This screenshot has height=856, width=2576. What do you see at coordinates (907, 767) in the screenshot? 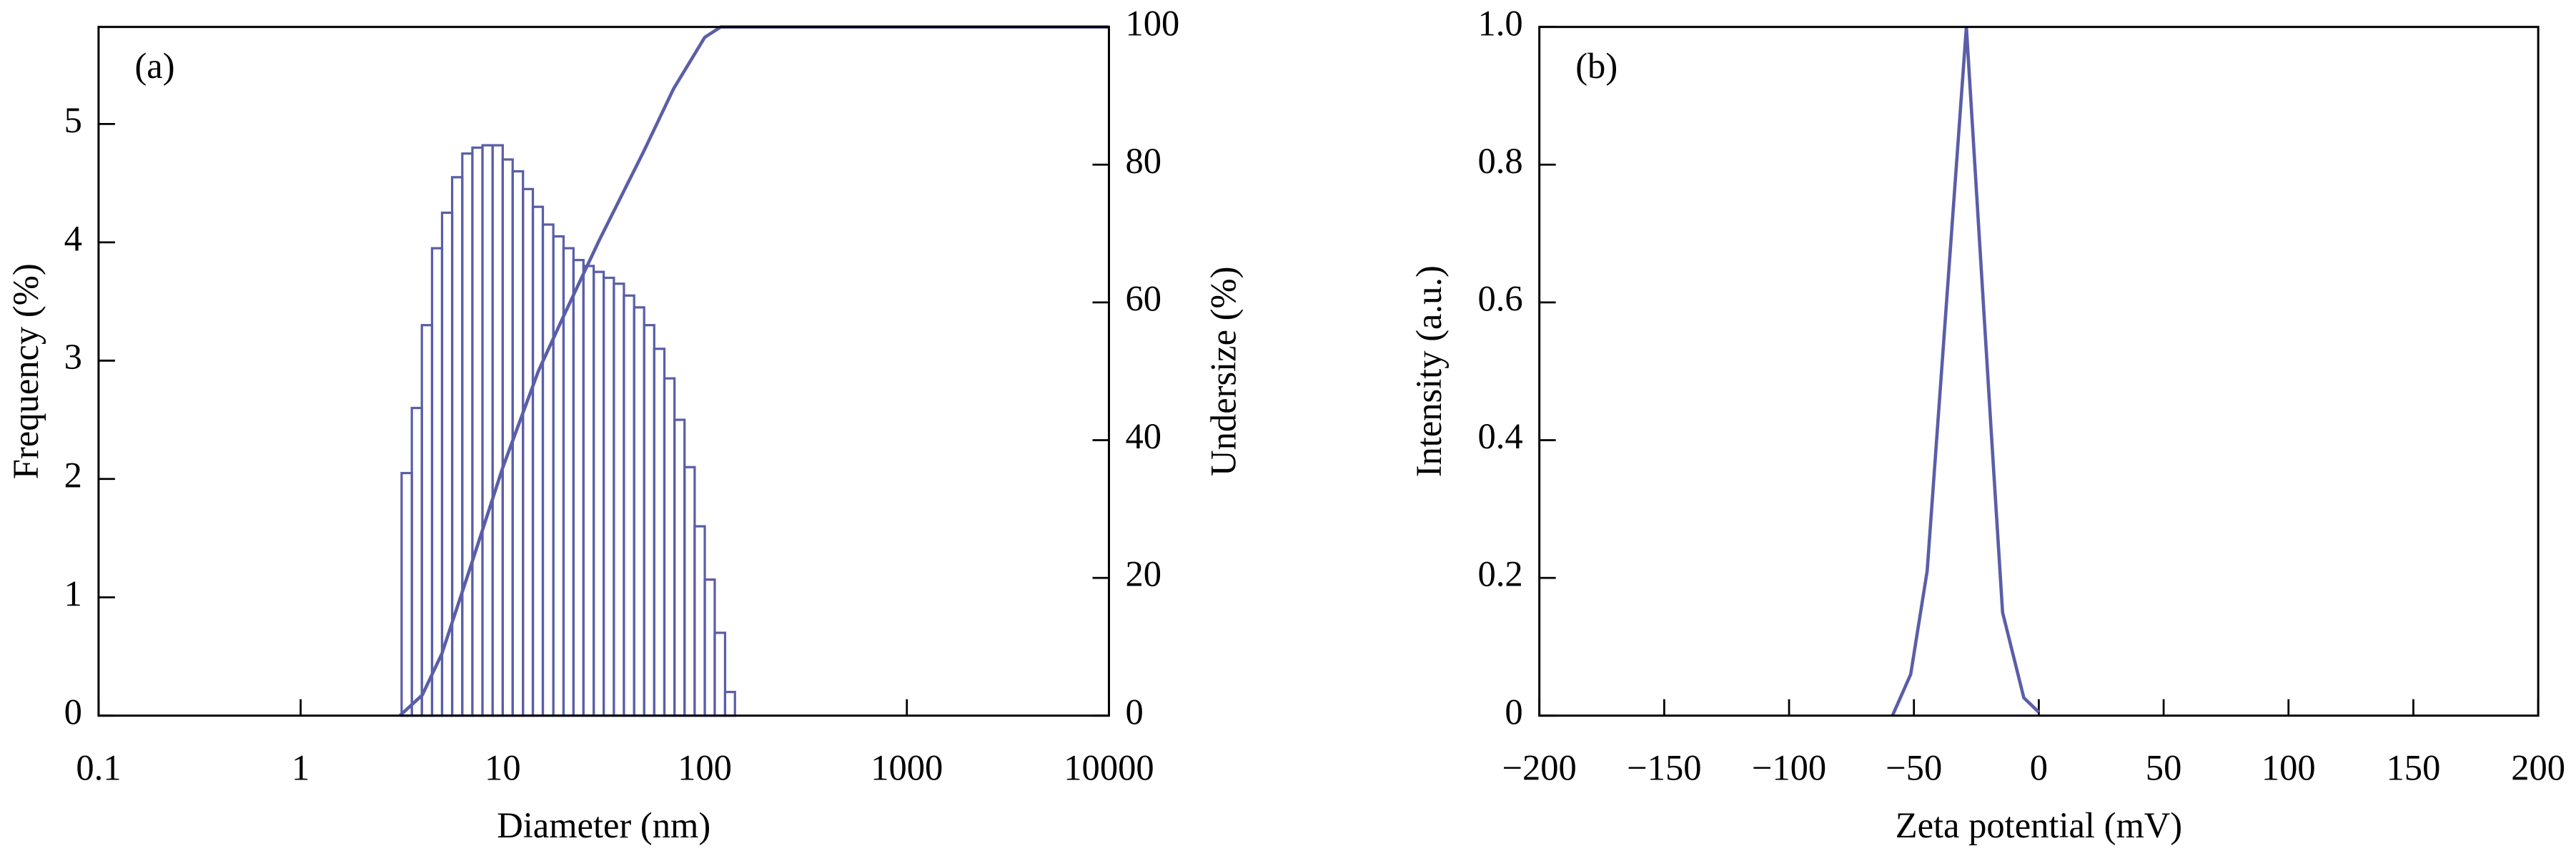
I see `x-tick-label: 1000` at bounding box center [907, 767].